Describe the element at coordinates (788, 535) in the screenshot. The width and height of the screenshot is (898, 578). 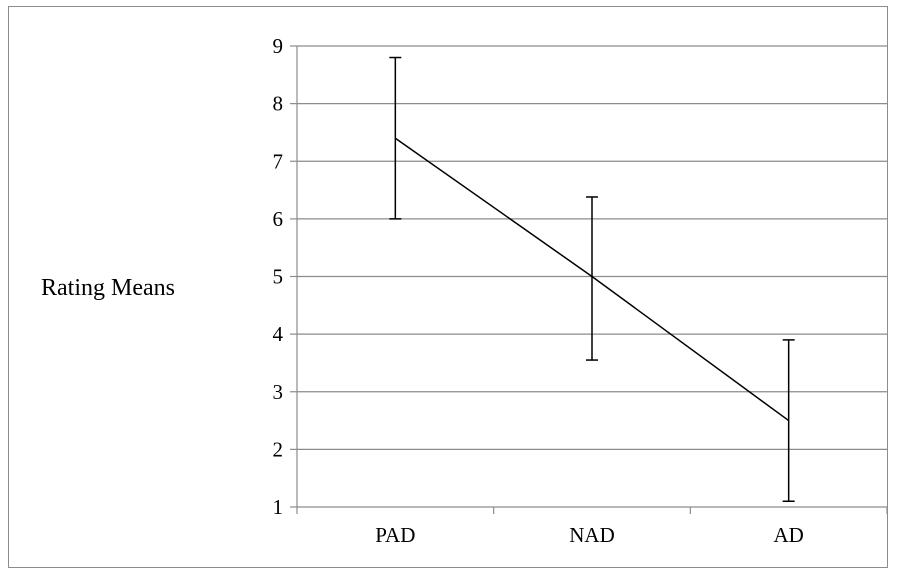
I see `x-tick-label: AD` at that location.